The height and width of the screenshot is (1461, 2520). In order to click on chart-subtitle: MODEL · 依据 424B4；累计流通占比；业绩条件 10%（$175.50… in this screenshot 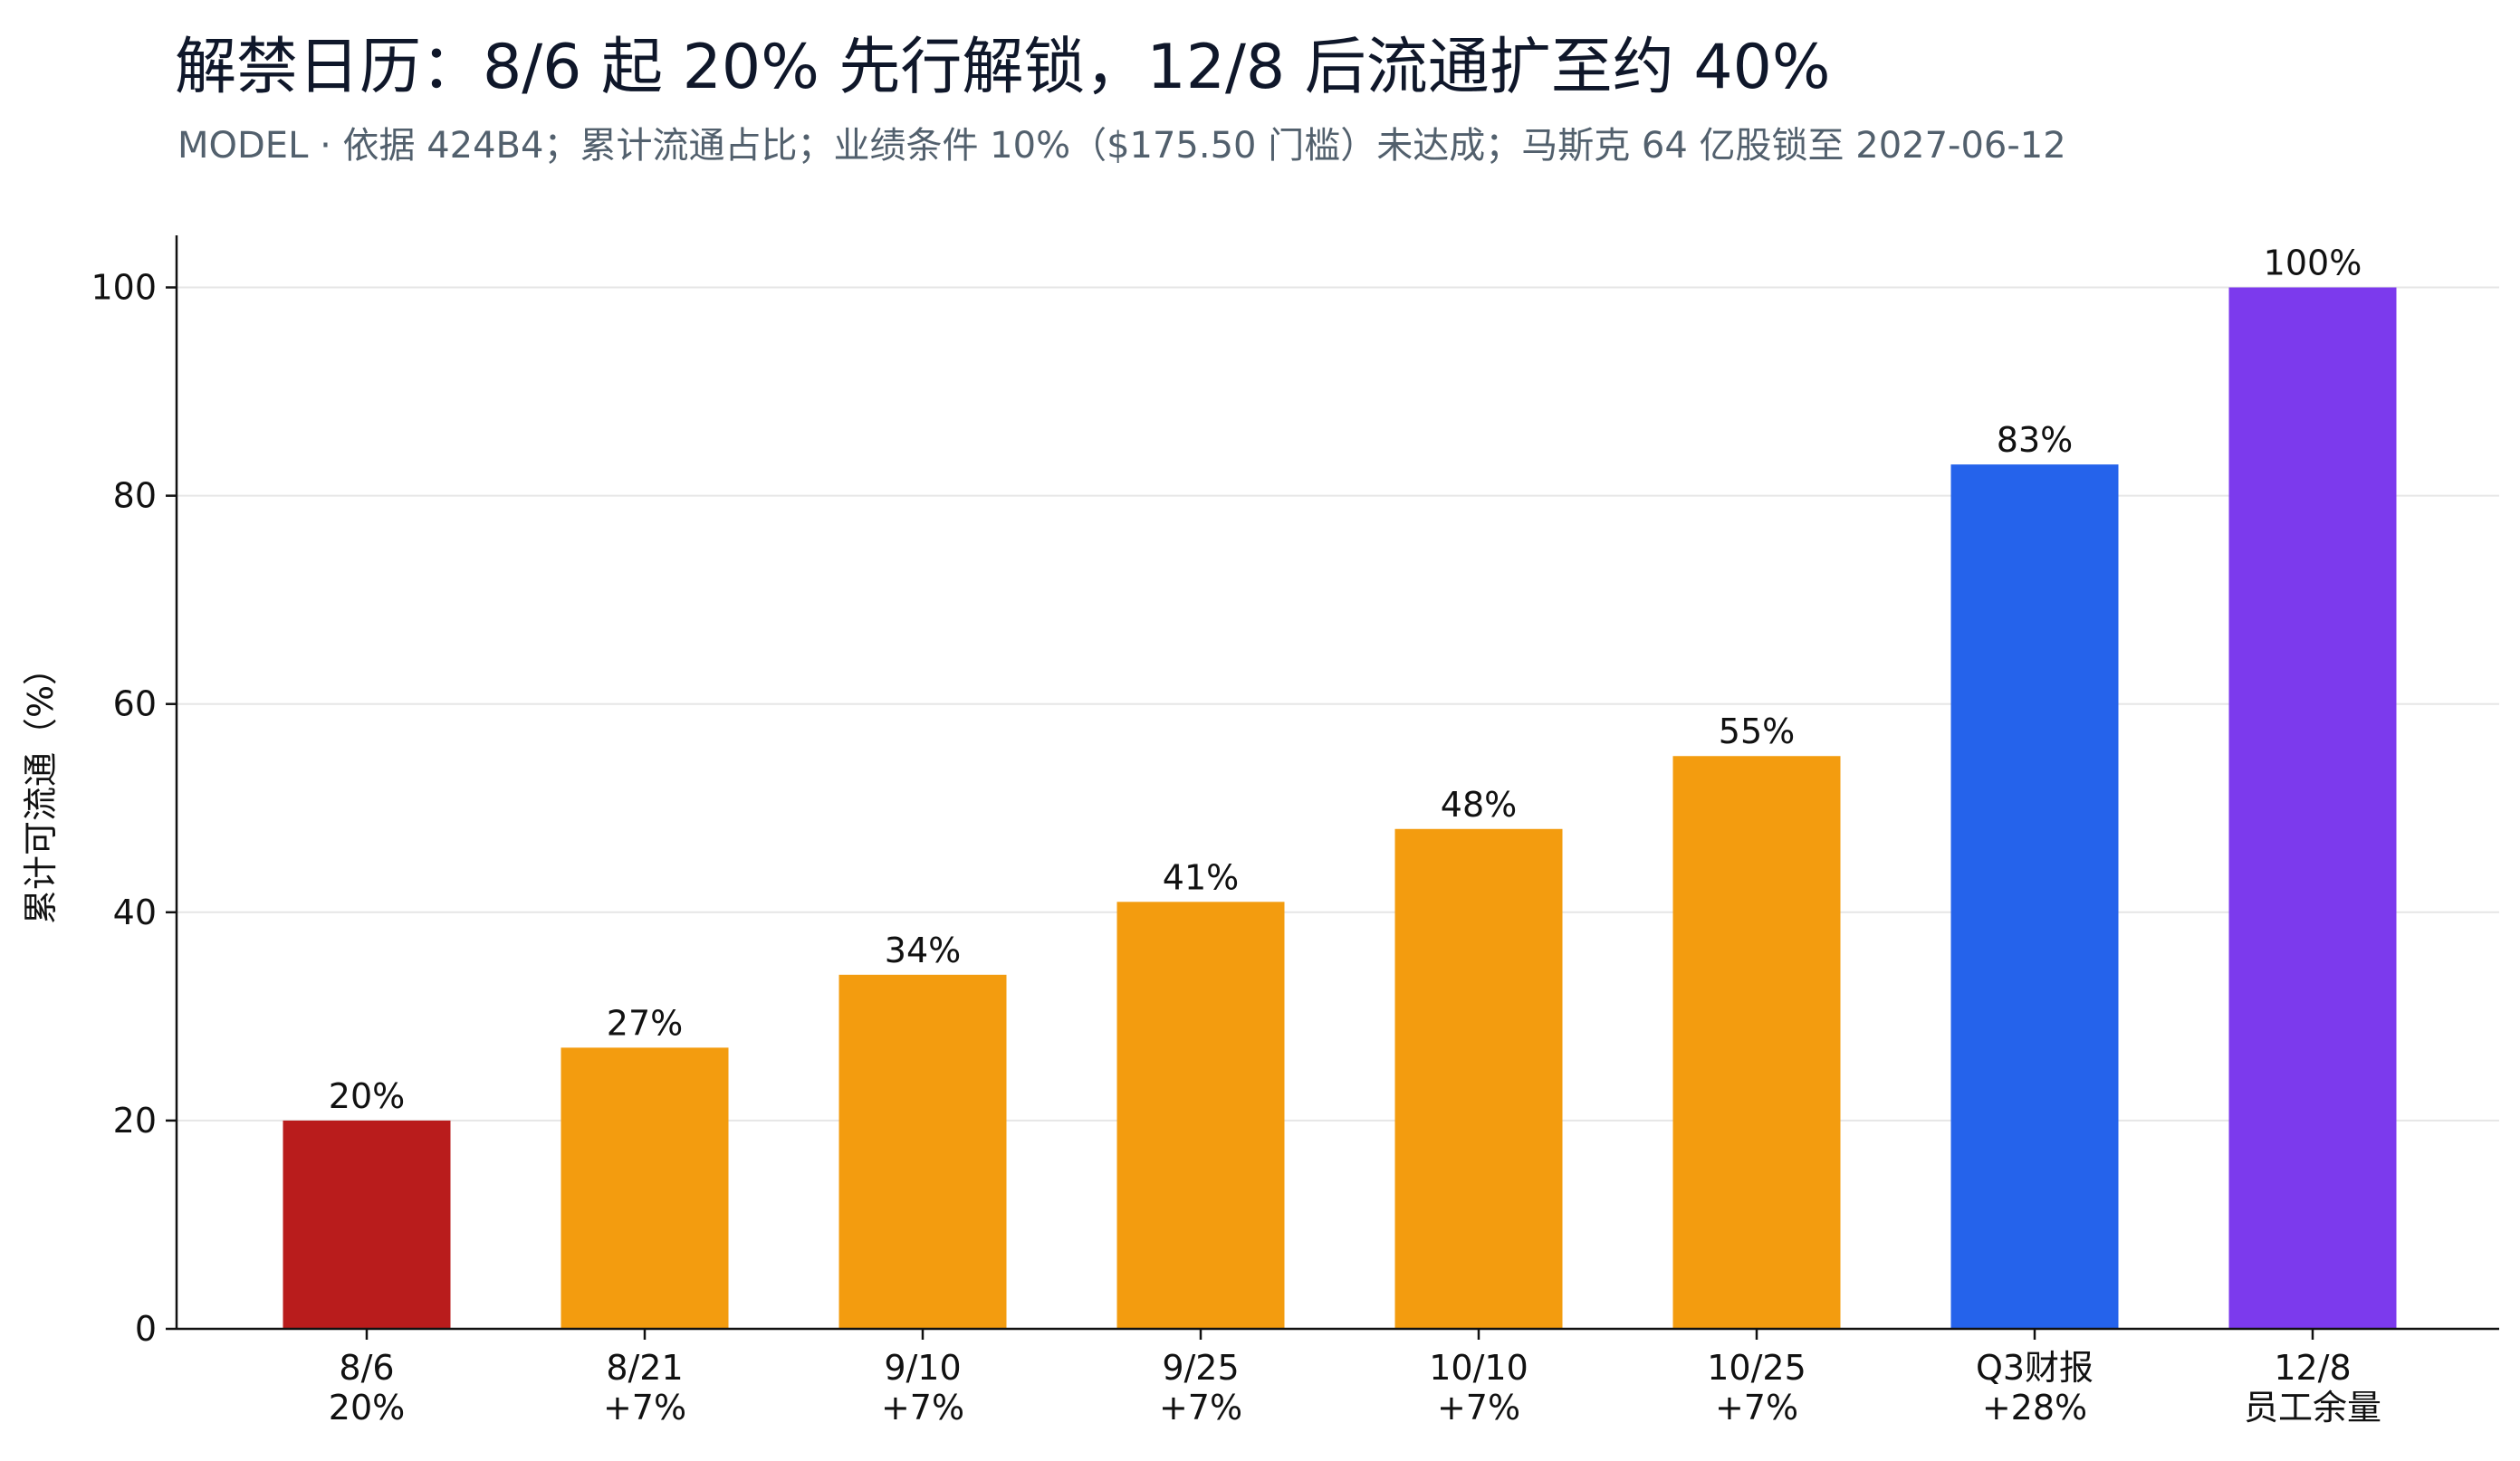, I will do `click(1121, 146)`.